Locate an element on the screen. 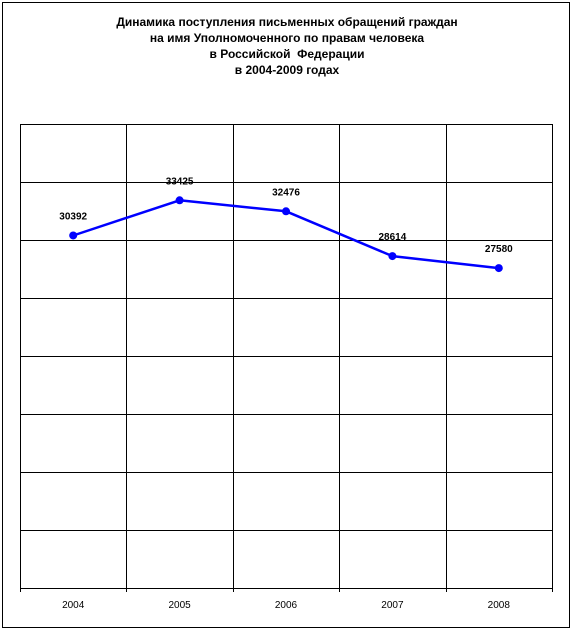 This screenshot has width=574, height=632. data-label: 27580 is located at coordinates (499, 249).